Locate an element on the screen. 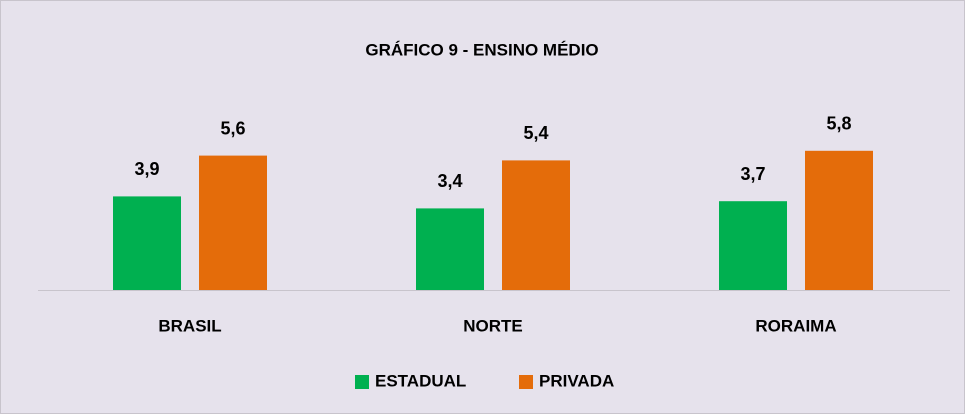 Image resolution: width=965 pixels, height=414 pixels. data-label: 5,4 is located at coordinates (535, 133).